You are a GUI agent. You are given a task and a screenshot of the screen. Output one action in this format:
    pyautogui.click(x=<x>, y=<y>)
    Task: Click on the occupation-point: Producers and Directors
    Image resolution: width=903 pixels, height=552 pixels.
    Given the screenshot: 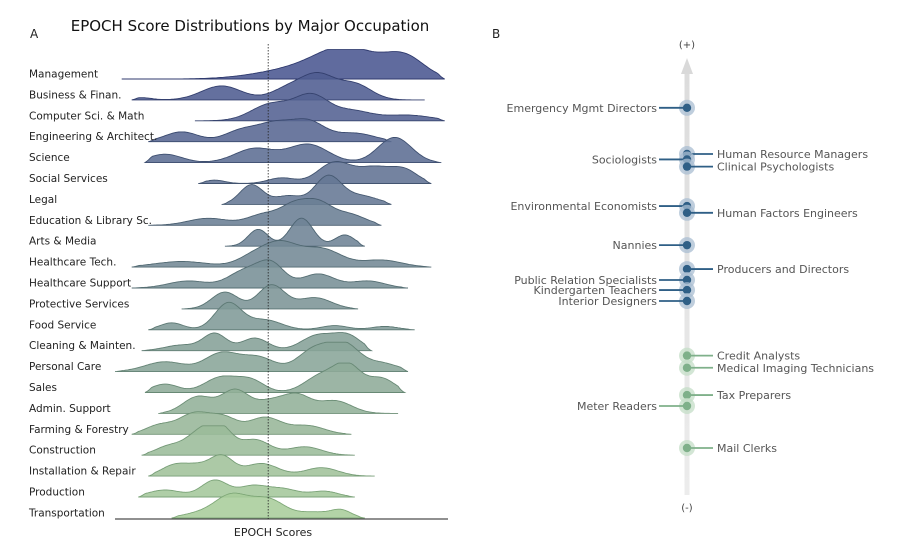 What is the action you would take?
    pyautogui.click(x=764, y=269)
    